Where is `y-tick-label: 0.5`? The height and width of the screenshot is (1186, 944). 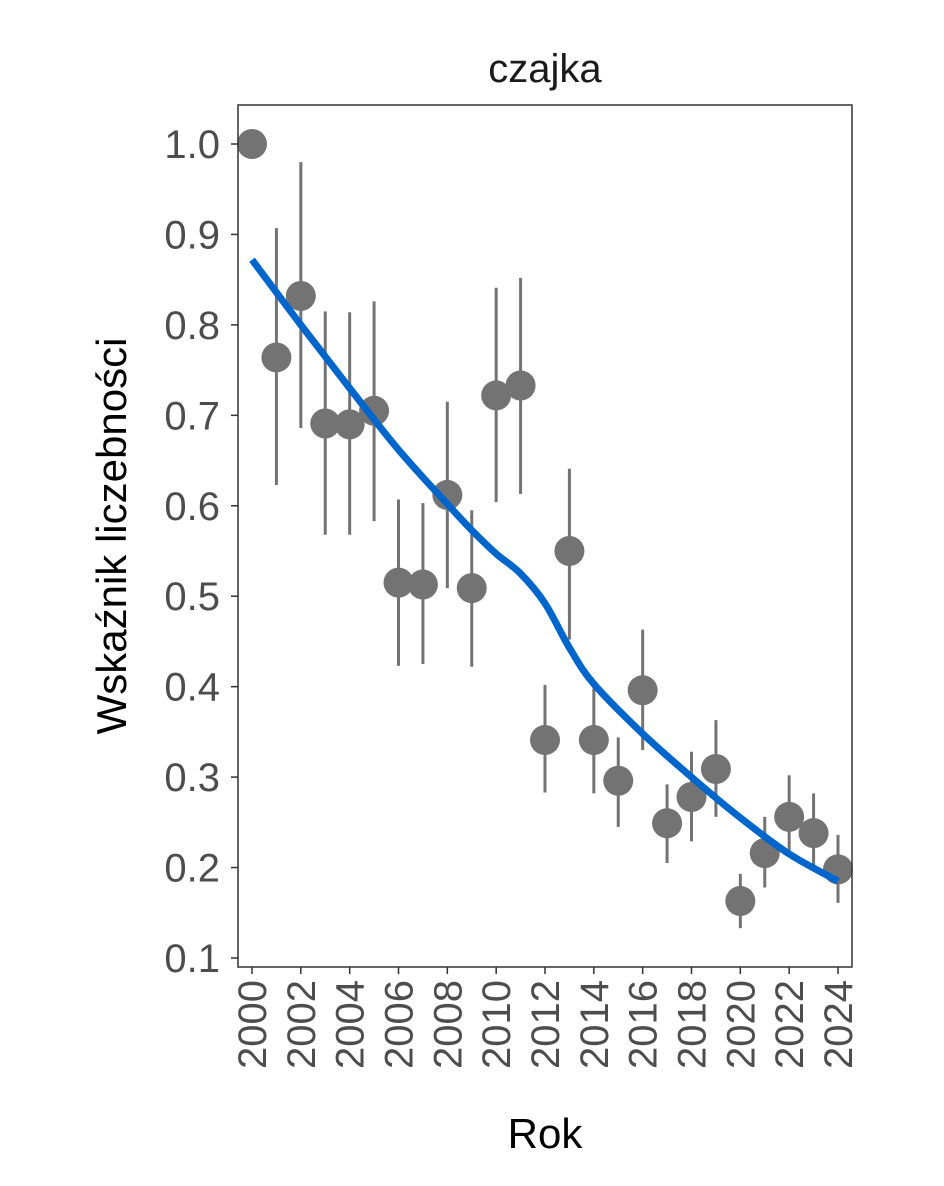
y-tick-label: 0.5 is located at coordinates (192, 597).